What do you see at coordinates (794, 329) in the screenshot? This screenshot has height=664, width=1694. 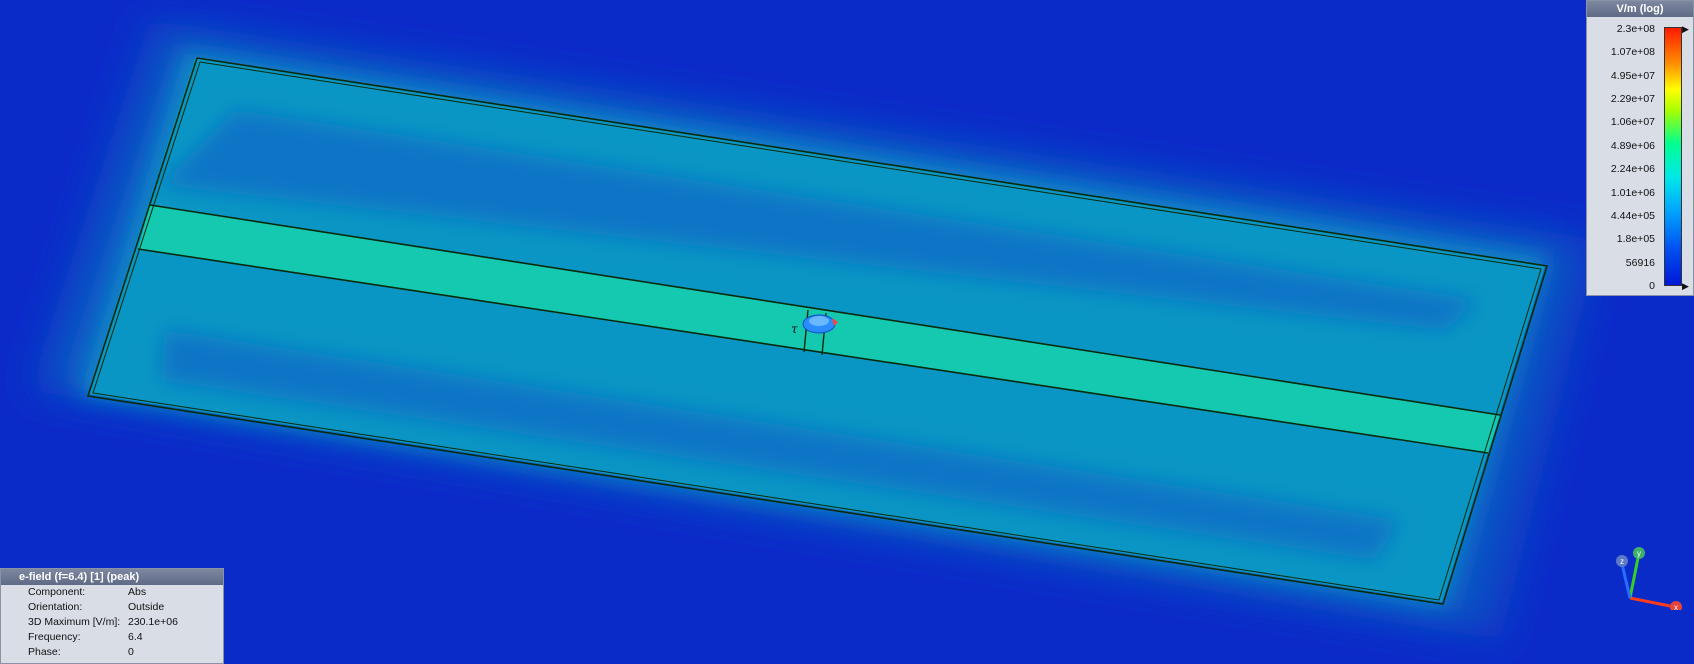 I see `port-label: τ` at bounding box center [794, 329].